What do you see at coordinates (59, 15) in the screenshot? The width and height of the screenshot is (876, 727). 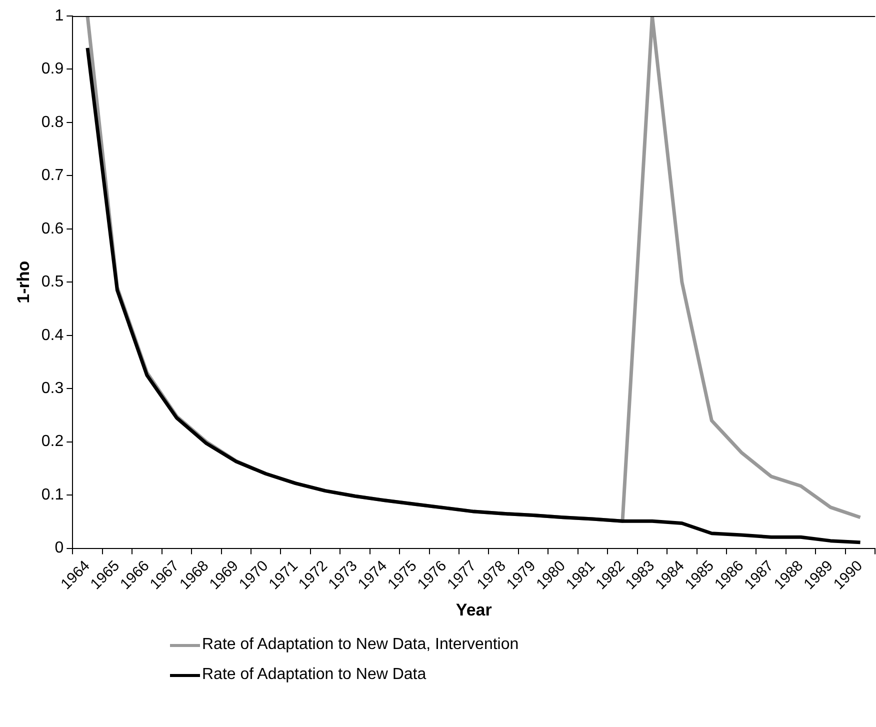 I see `y-tick-label: 1` at bounding box center [59, 15].